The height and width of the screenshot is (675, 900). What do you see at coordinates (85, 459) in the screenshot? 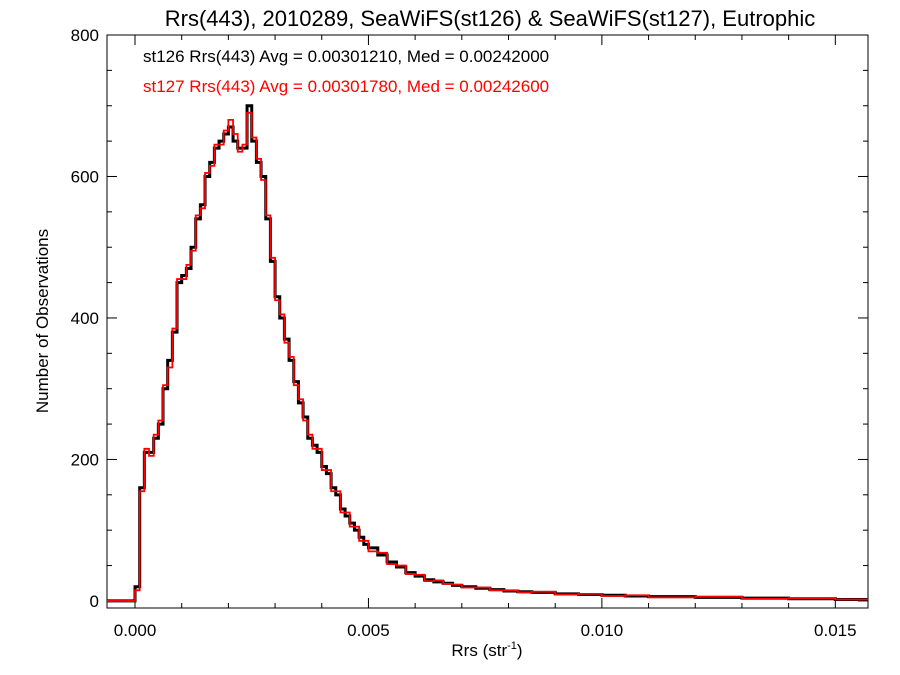
I see `y-tick-label: 200` at bounding box center [85, 459].